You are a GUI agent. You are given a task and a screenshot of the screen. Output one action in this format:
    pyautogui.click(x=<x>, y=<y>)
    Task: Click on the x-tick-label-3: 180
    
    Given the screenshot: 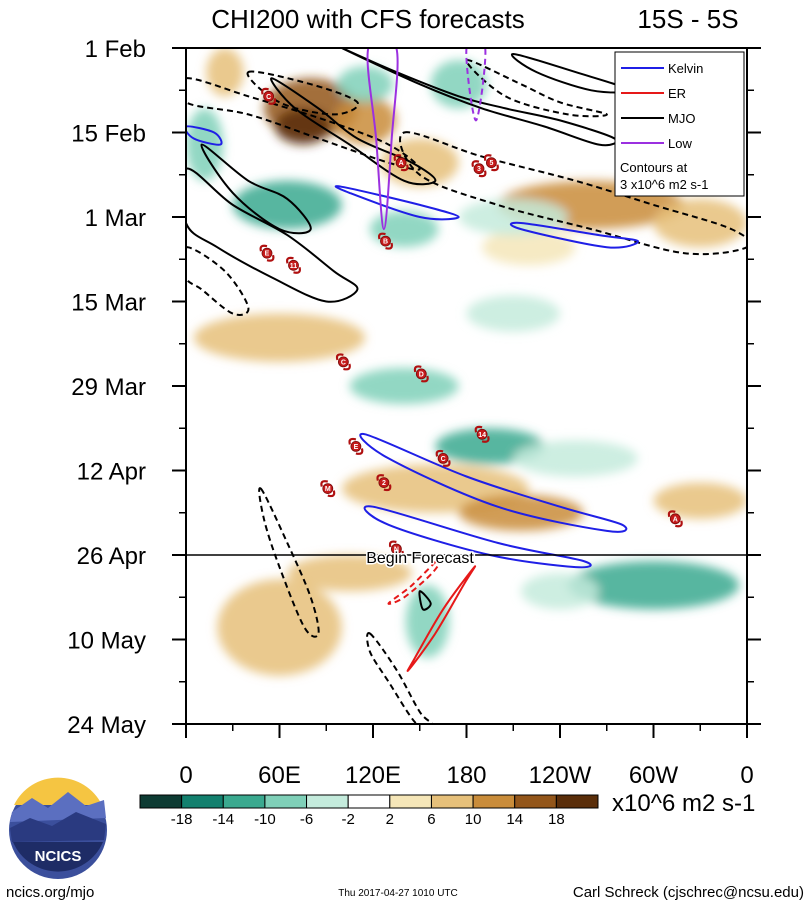 What is the action you would take?
    pyautogui.click(x=466, y=775)
    